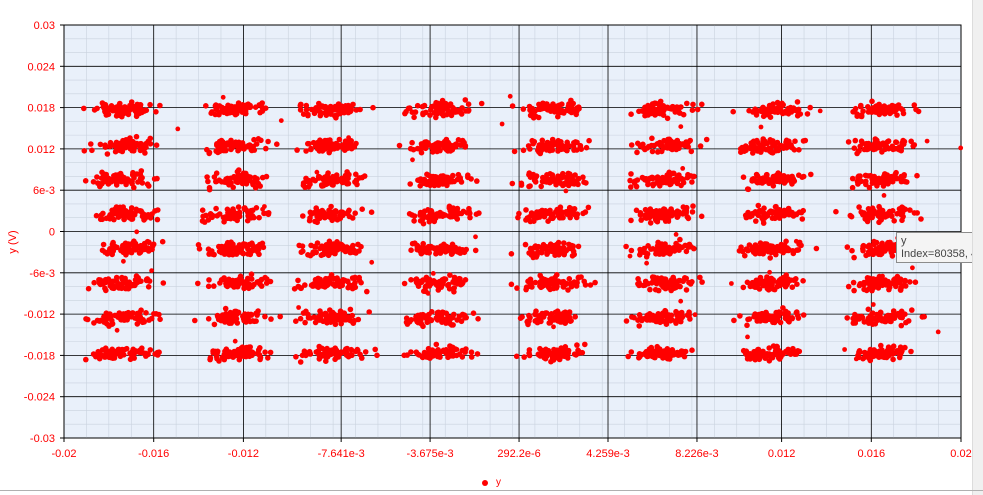 This screenshot has width=983, height=495. Describe the element at coordinates (430, 454) in the screenshot. I see `x-tick-label: -3.675e-3` at that location.